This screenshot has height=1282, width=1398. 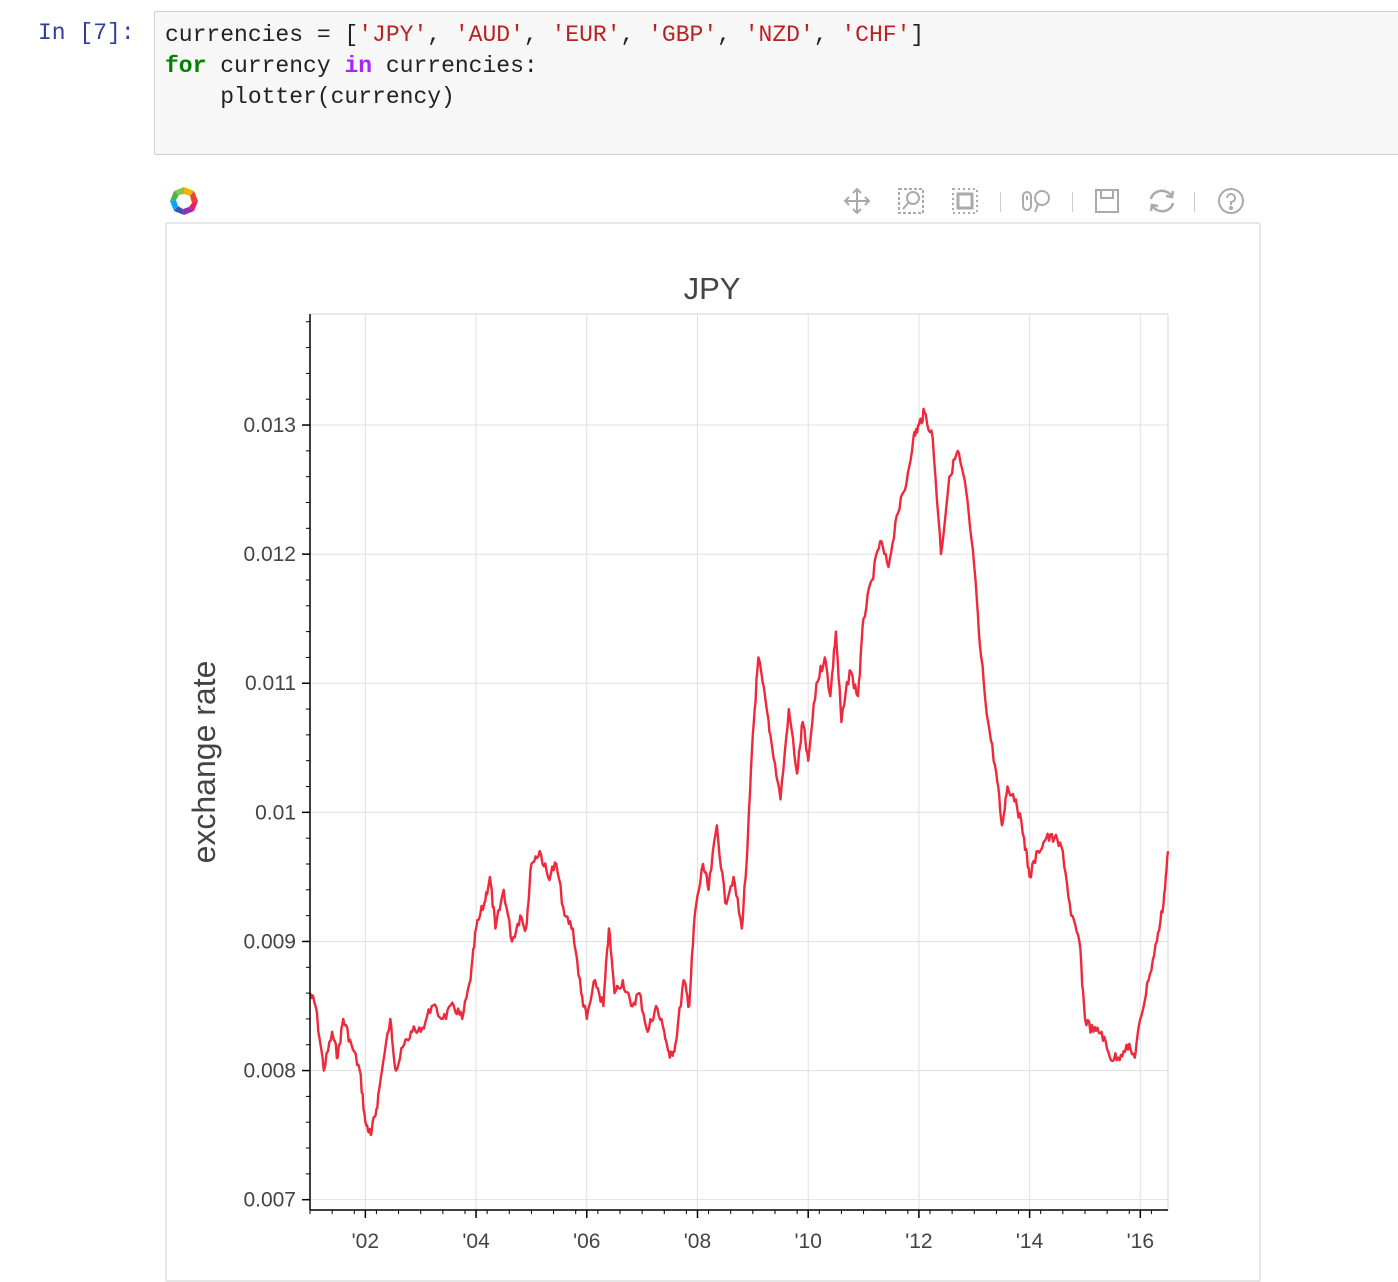 What do you see at coordinates (270, 683) in the screenshot?
I see `y-tick-label: 0.011` at bounding box center [270, 683].